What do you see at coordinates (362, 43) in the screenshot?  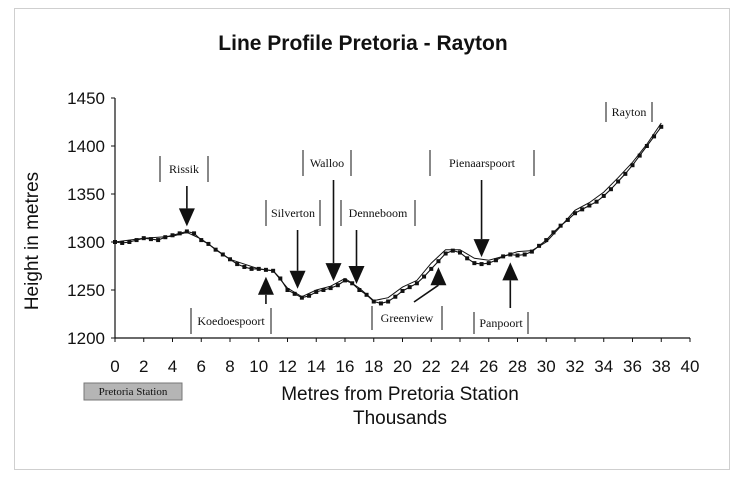 I see `chart-title: Line Profile Pretoria - Rayton` at bounding box center [362, 43].